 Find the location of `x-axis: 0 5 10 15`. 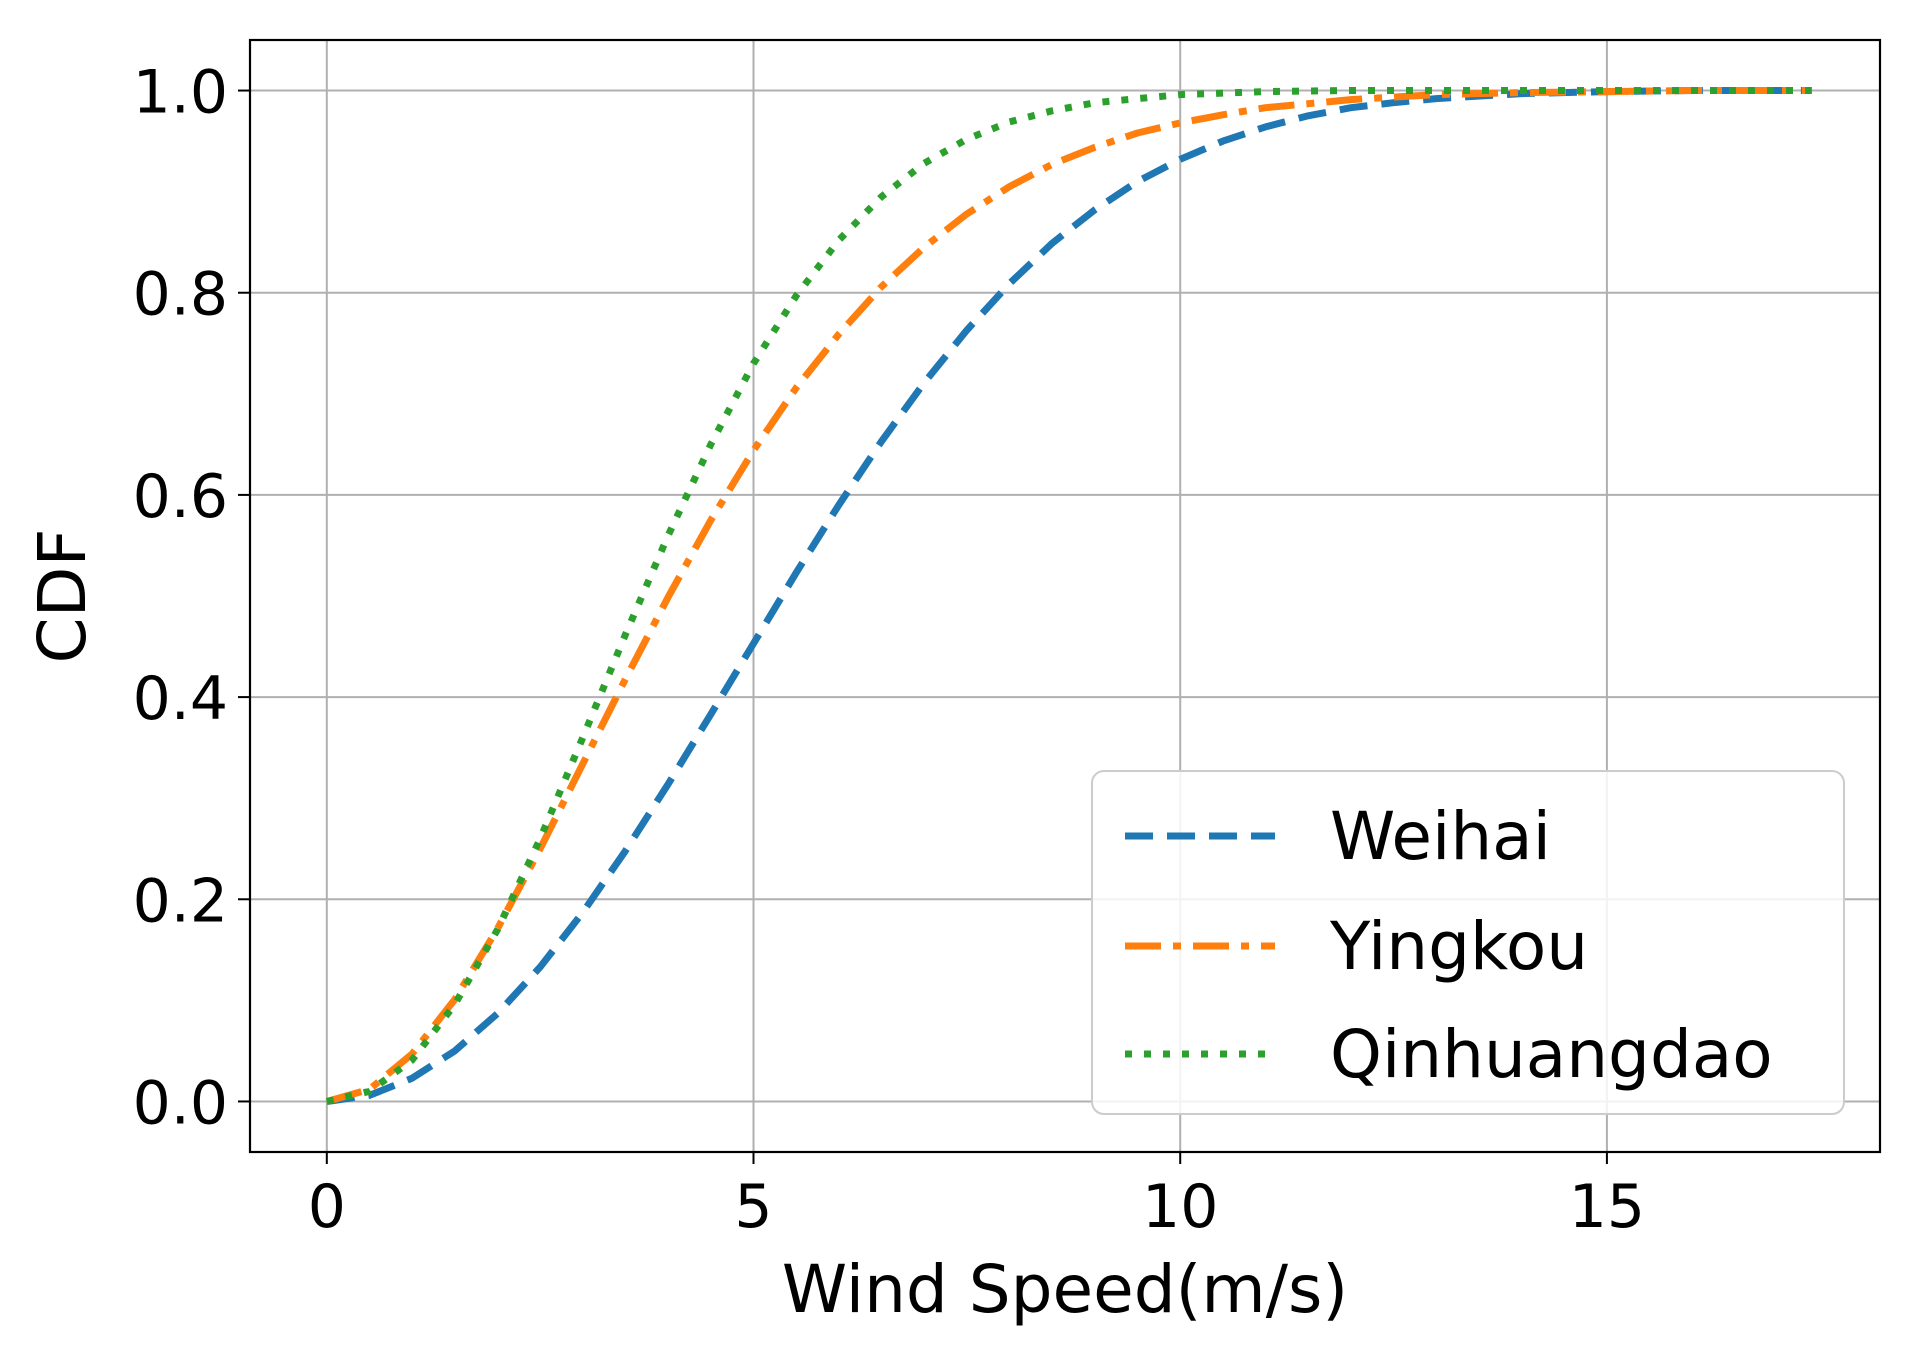

x-axis: 0 5 10 15 is located at coordinates (976, 1197).